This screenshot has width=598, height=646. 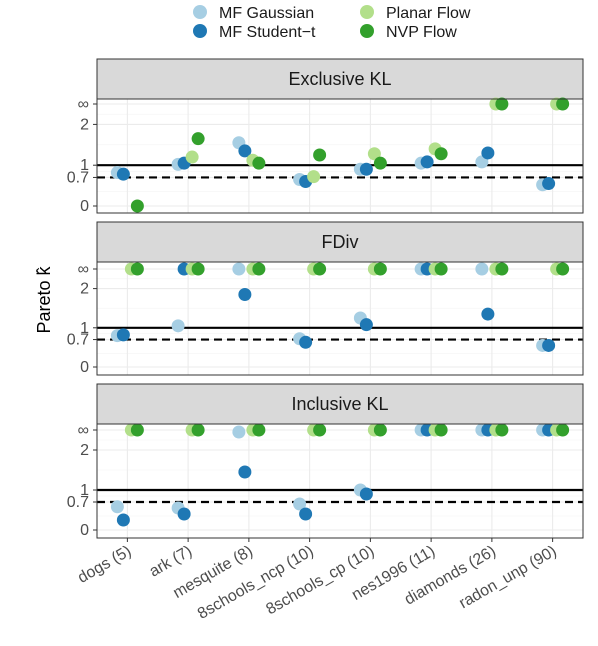 What do you see at coordinates (44, 299) in the screenshot?
I see `y-axis-title: Pareto k̂` at bounding box center [44, 299].